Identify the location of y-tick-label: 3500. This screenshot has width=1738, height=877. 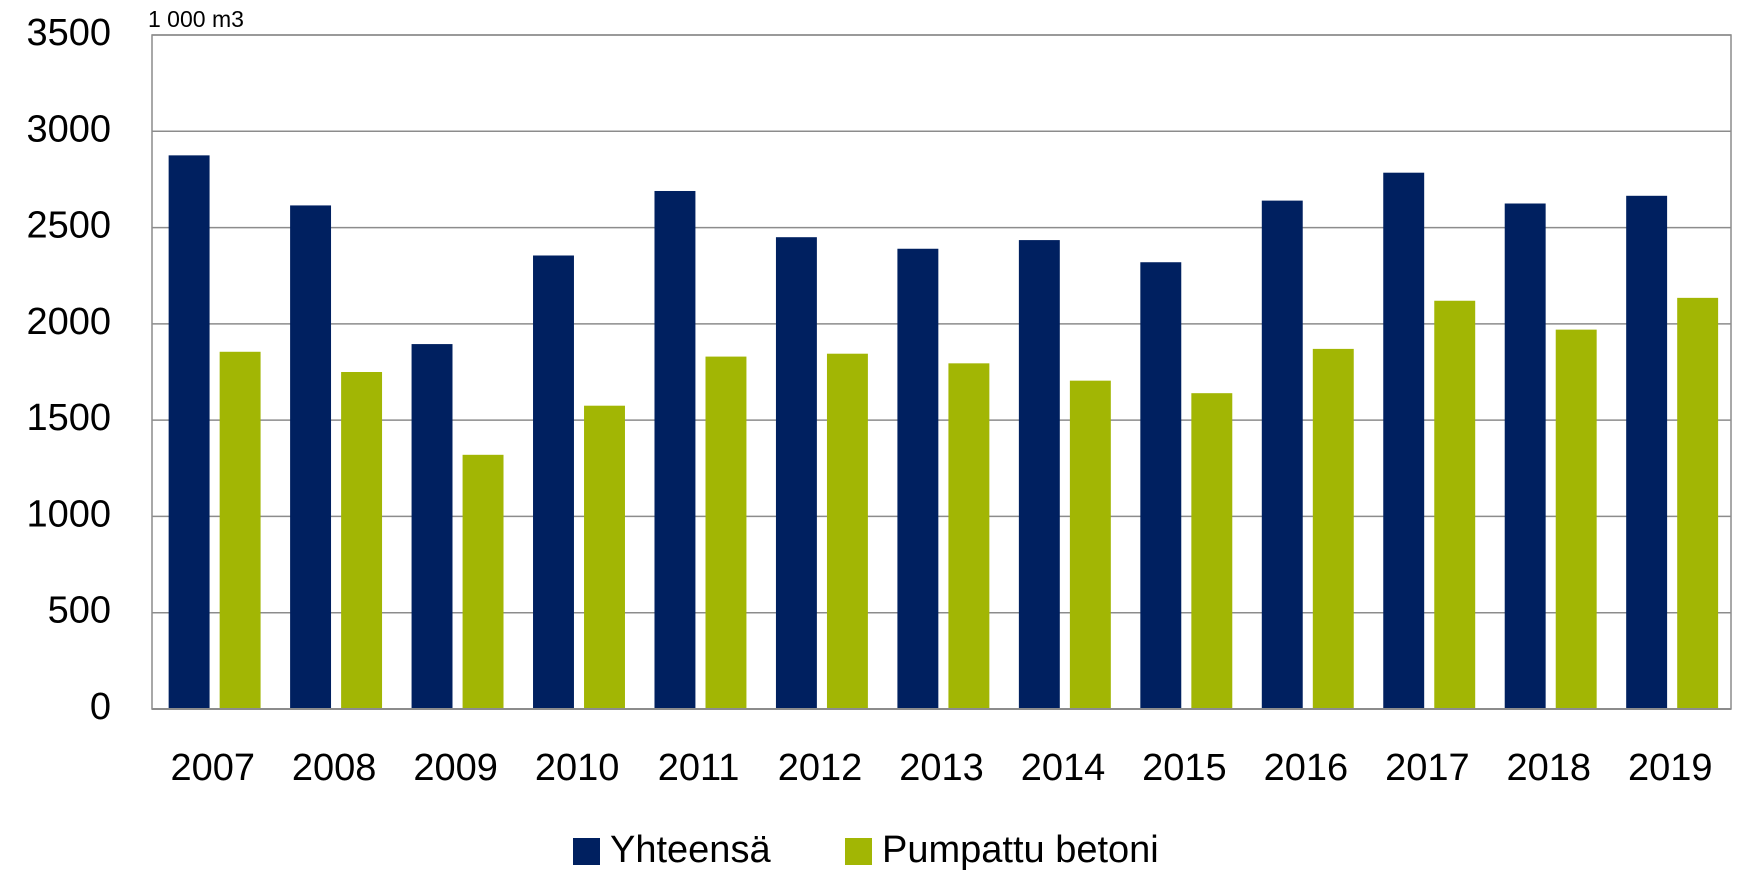
(68, 33).